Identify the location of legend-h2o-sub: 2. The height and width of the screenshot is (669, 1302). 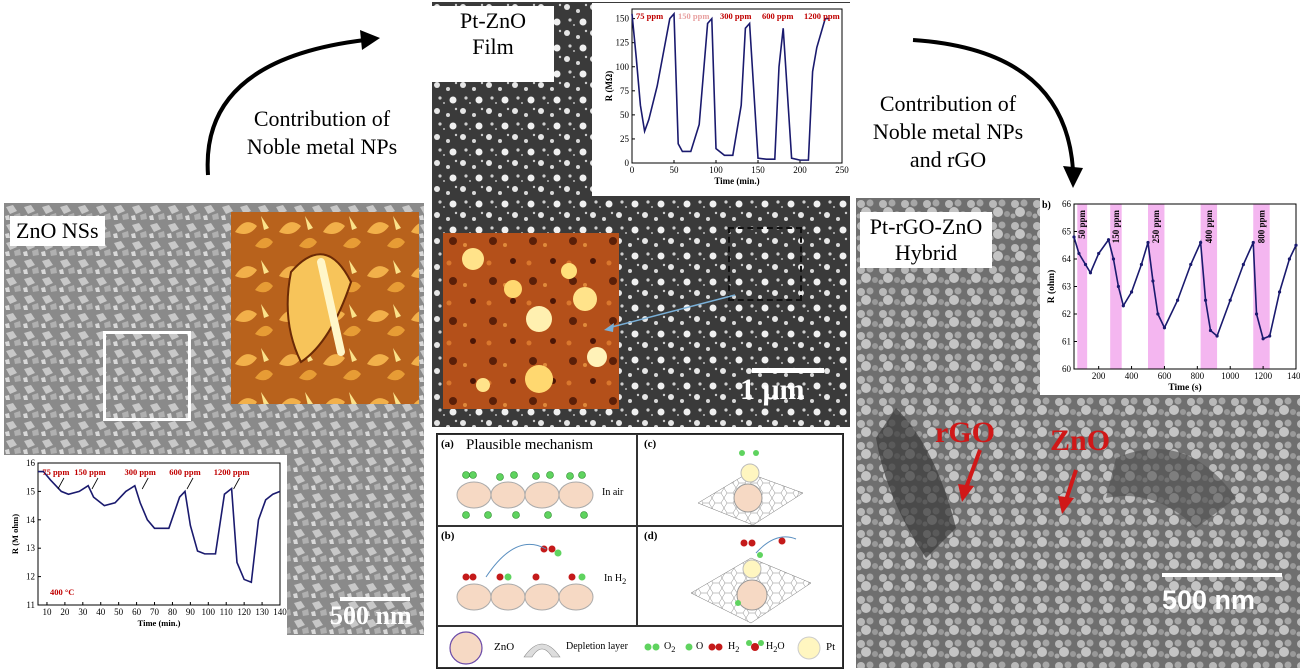
(775, 649).